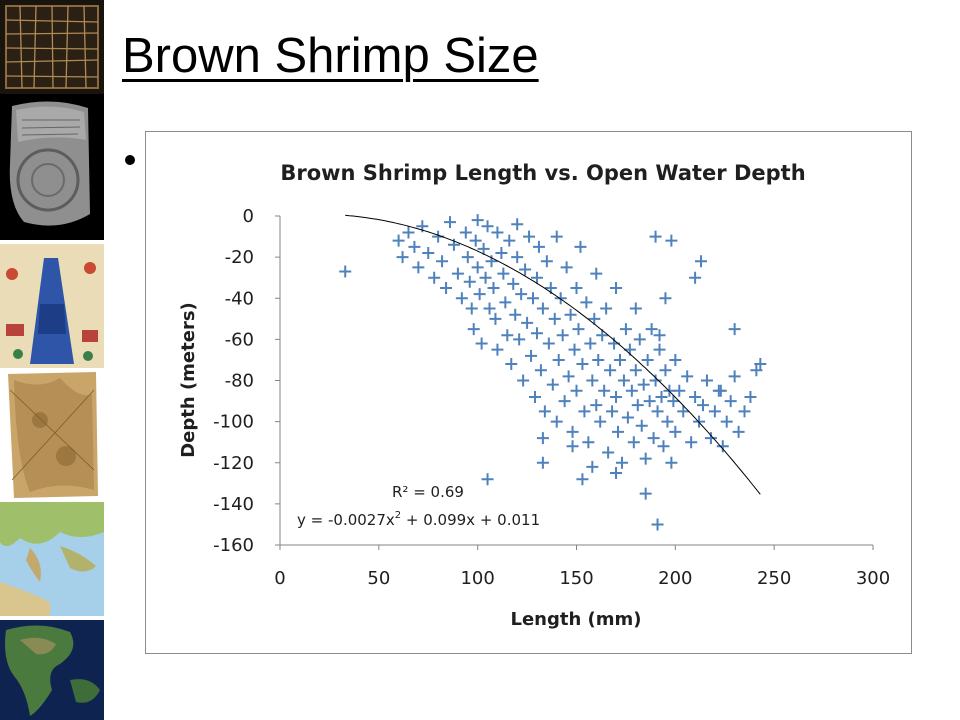 The height and width of the screenshot is (720, 960). What do you see at coordinates (576, 578) in the screenshot?
I see `x-tick-label: 150` at bounding box center [576, 578].